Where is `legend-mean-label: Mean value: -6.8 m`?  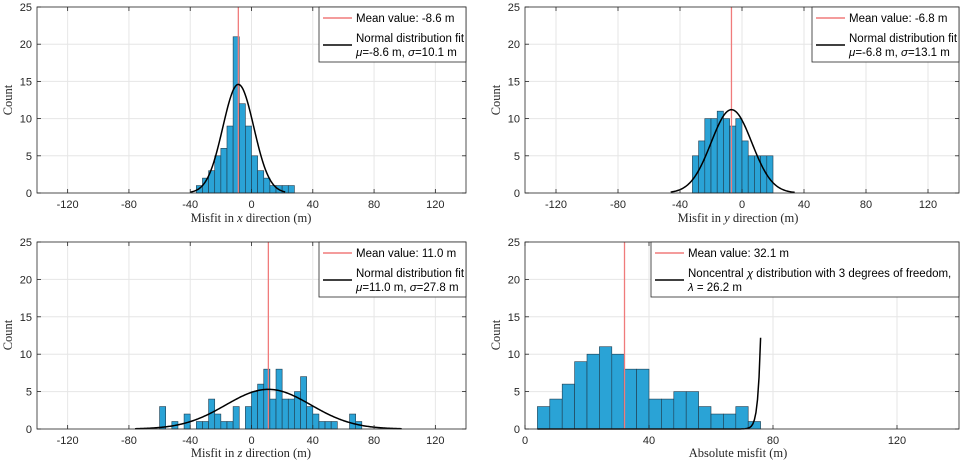 legend-mean-label: Mean value: -6.8 m is located at coordinates (898, 19).